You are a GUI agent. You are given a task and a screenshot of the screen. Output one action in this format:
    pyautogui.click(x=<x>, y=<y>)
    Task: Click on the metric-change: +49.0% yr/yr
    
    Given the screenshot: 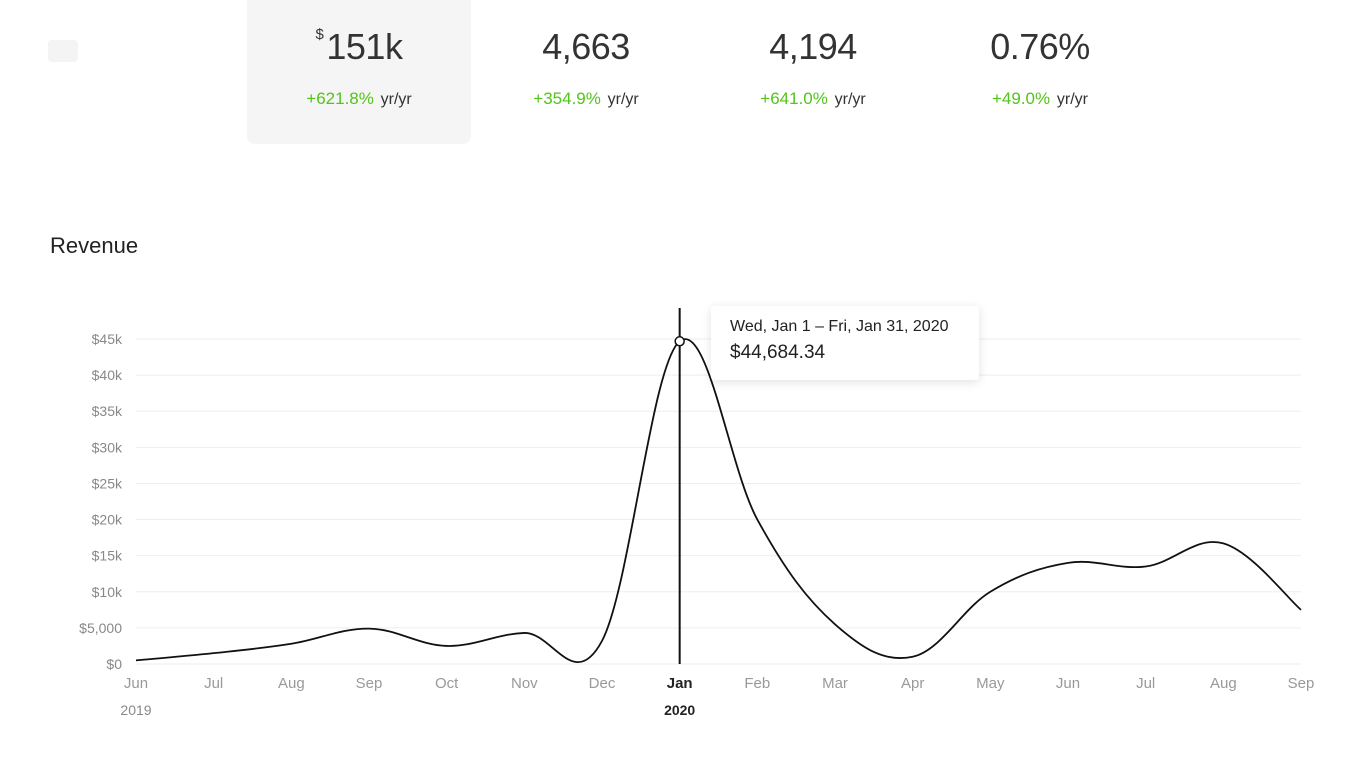 What is the action you would take?
    pyautogui.click(x=1040, y=98)
    